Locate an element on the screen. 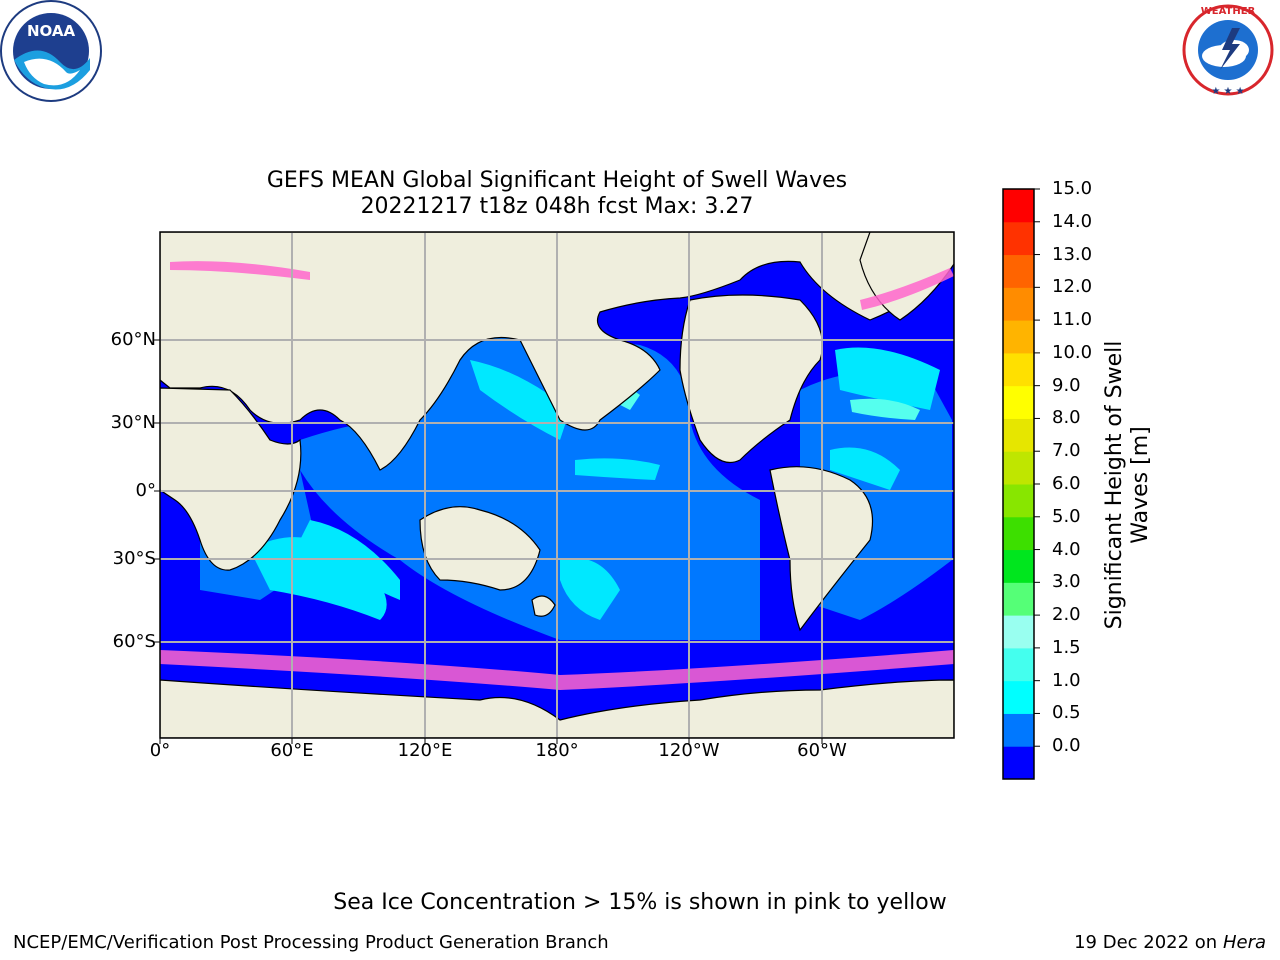  noaa-logo-text: NOAA is located at coordinates (51, 31).